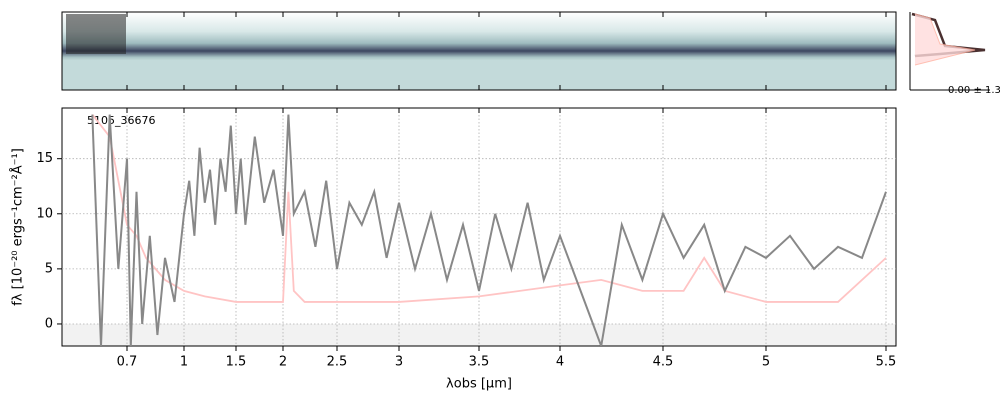 Image resolution: width=1000 pixels, height=400 pixels. I want to click on side-label: 0.00 ± 1.32, so click(974, 90).